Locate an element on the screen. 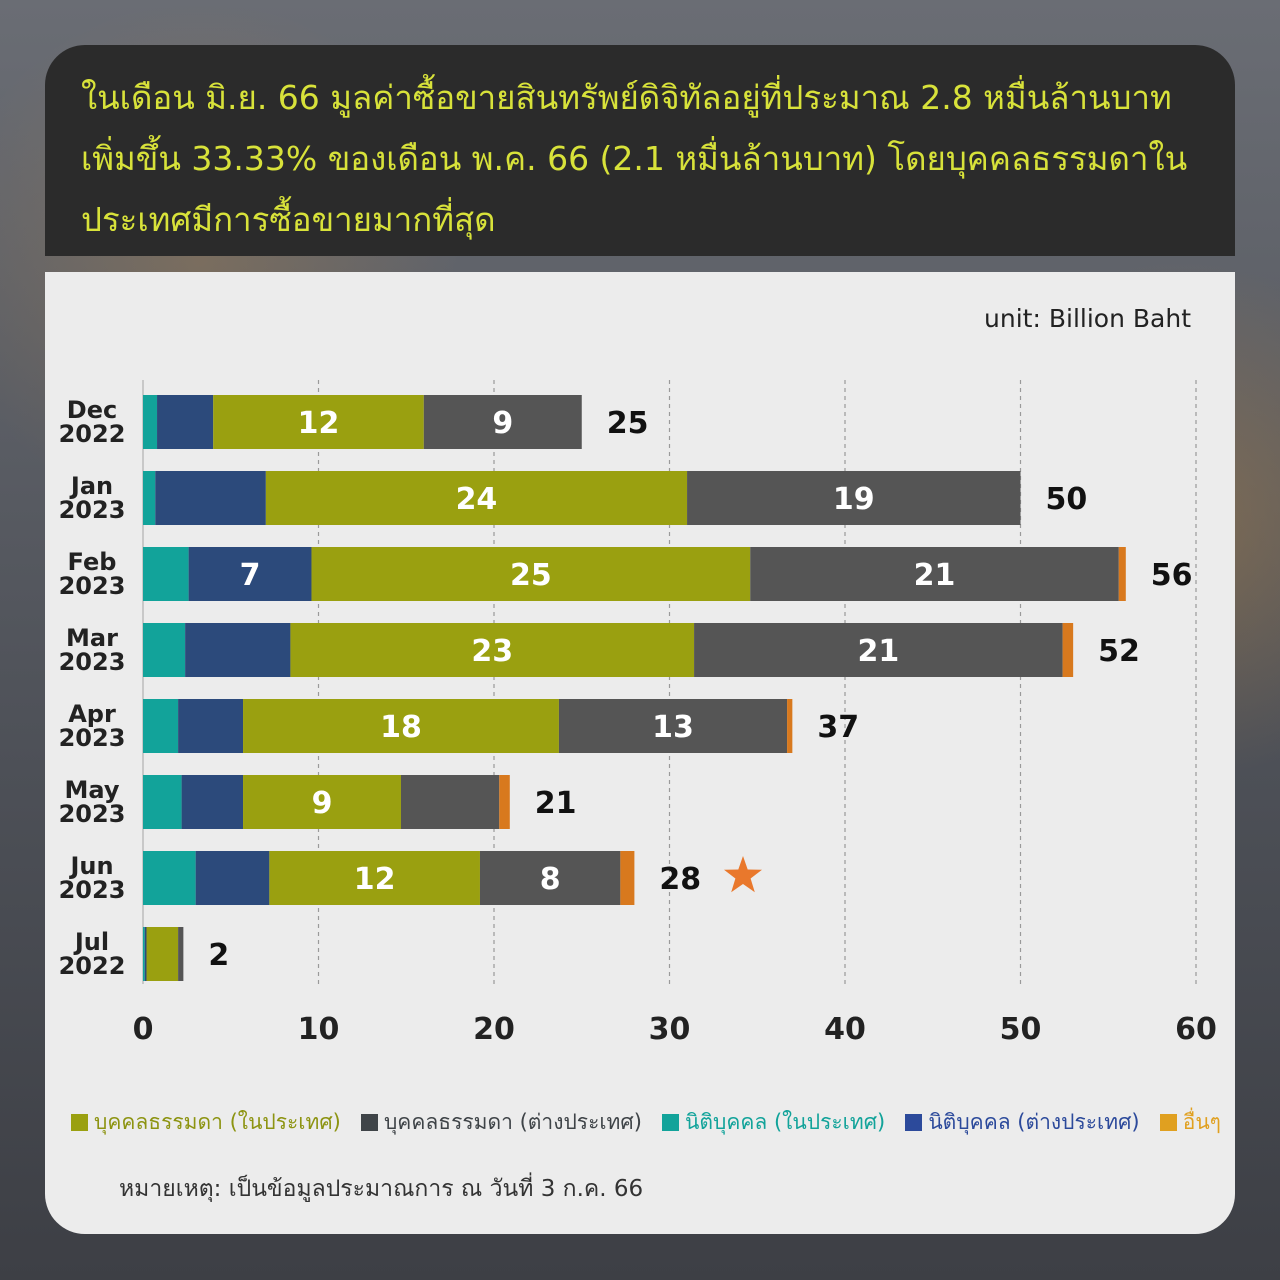  total-label: 37 is located at coordinates (838, 727).